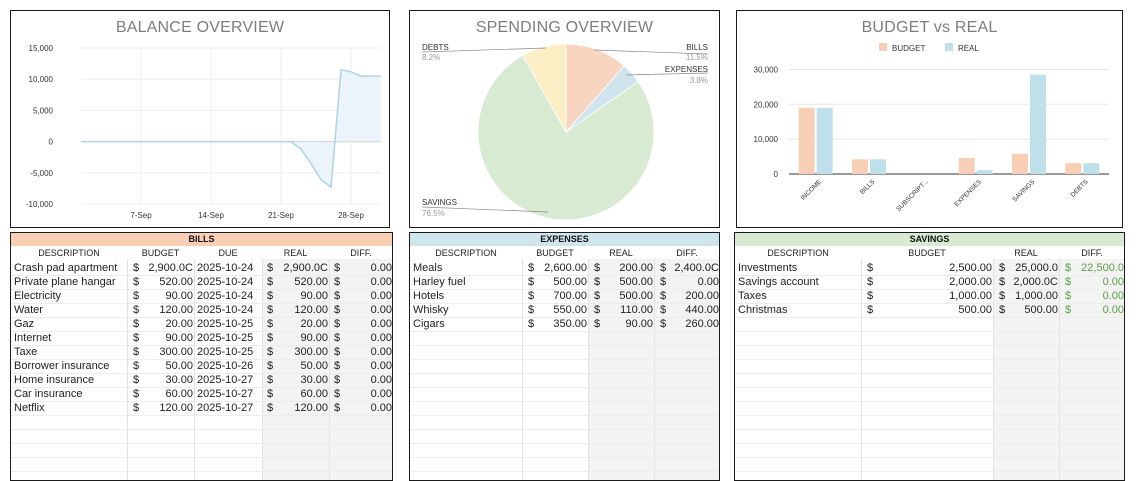 The height and width of the screenshot is (481, 1142). I want to click on cell-real: 25,000.0, so click(1036, 268).